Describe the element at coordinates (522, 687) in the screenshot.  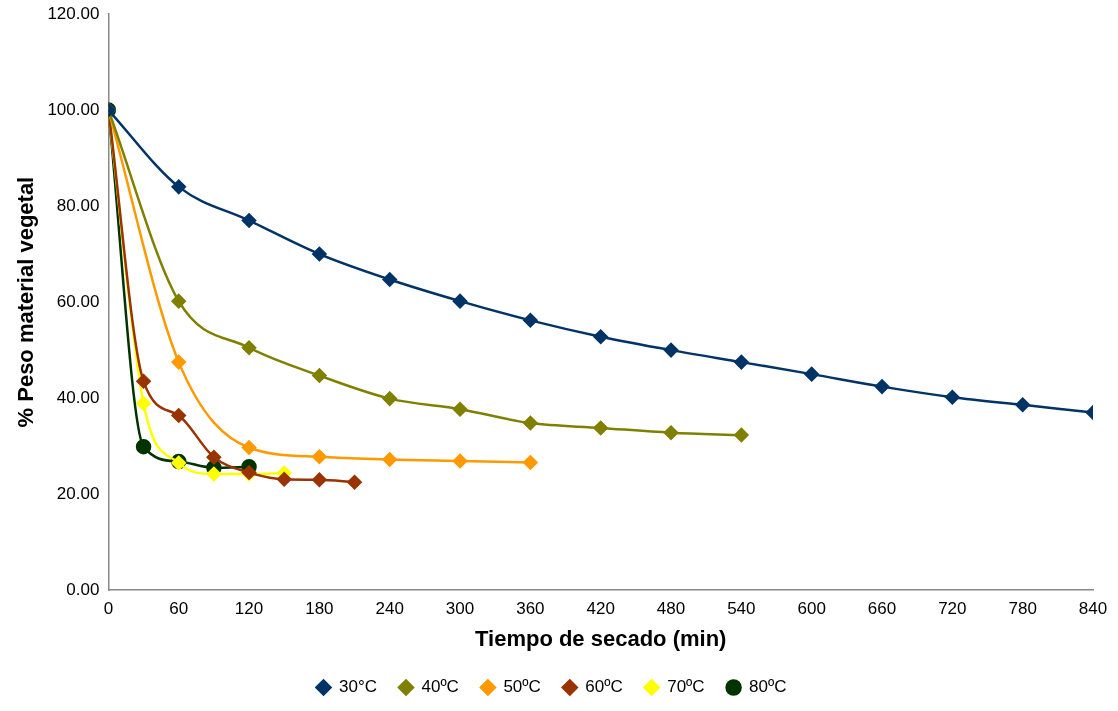
I see `legend-label: 50ºC` at that location.